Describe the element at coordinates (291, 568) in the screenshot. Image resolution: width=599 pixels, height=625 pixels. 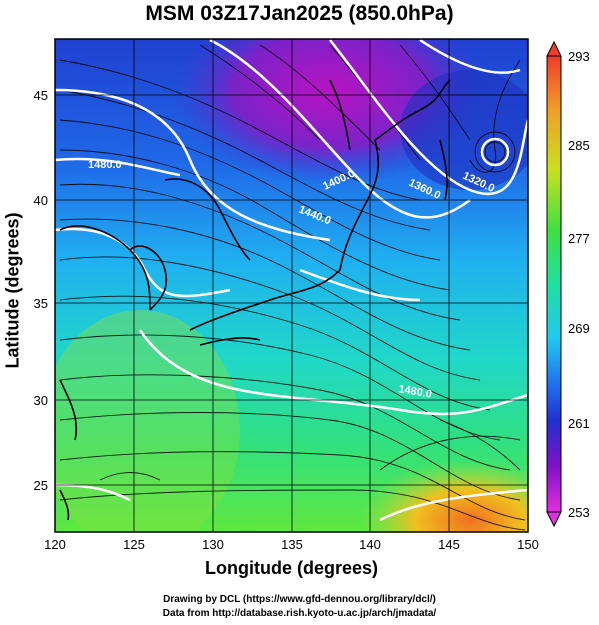
I see `x-axis-label: Longitude (degrees)` at that location.